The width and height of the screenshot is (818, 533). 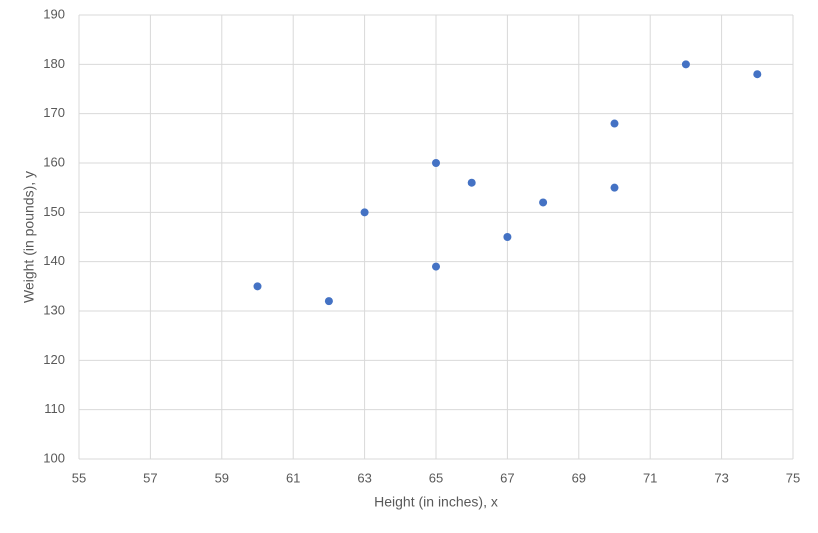 I want to click on y-axis-title: Weight (in pounds), y, so click(x=29, y=237).